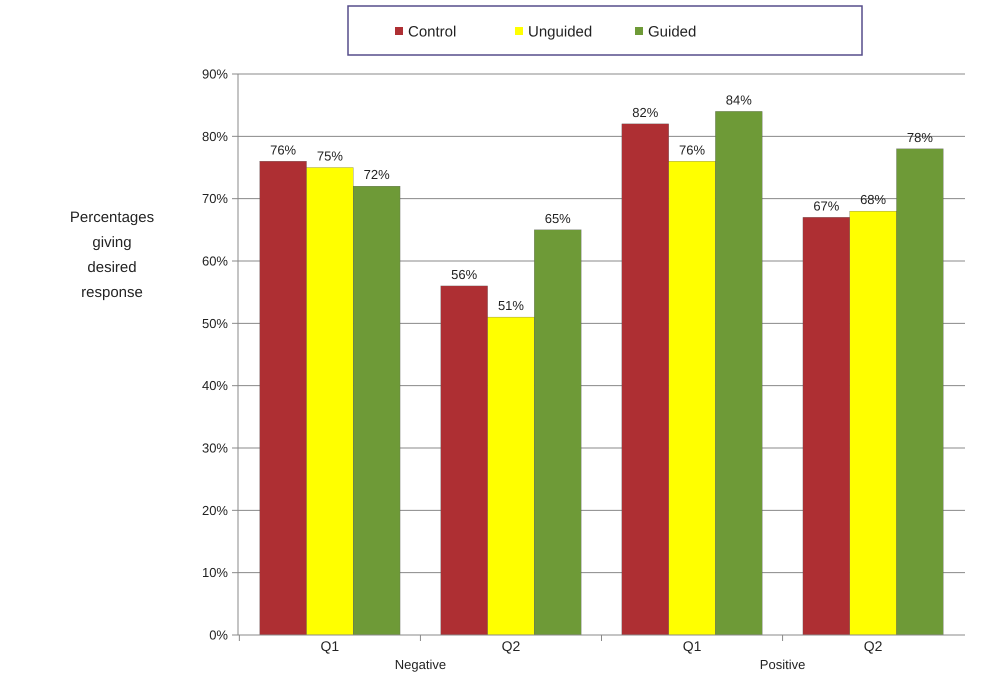  Describe the element at coordinates (420, 664) in the screenshot. I see `text: Negative` at that location.